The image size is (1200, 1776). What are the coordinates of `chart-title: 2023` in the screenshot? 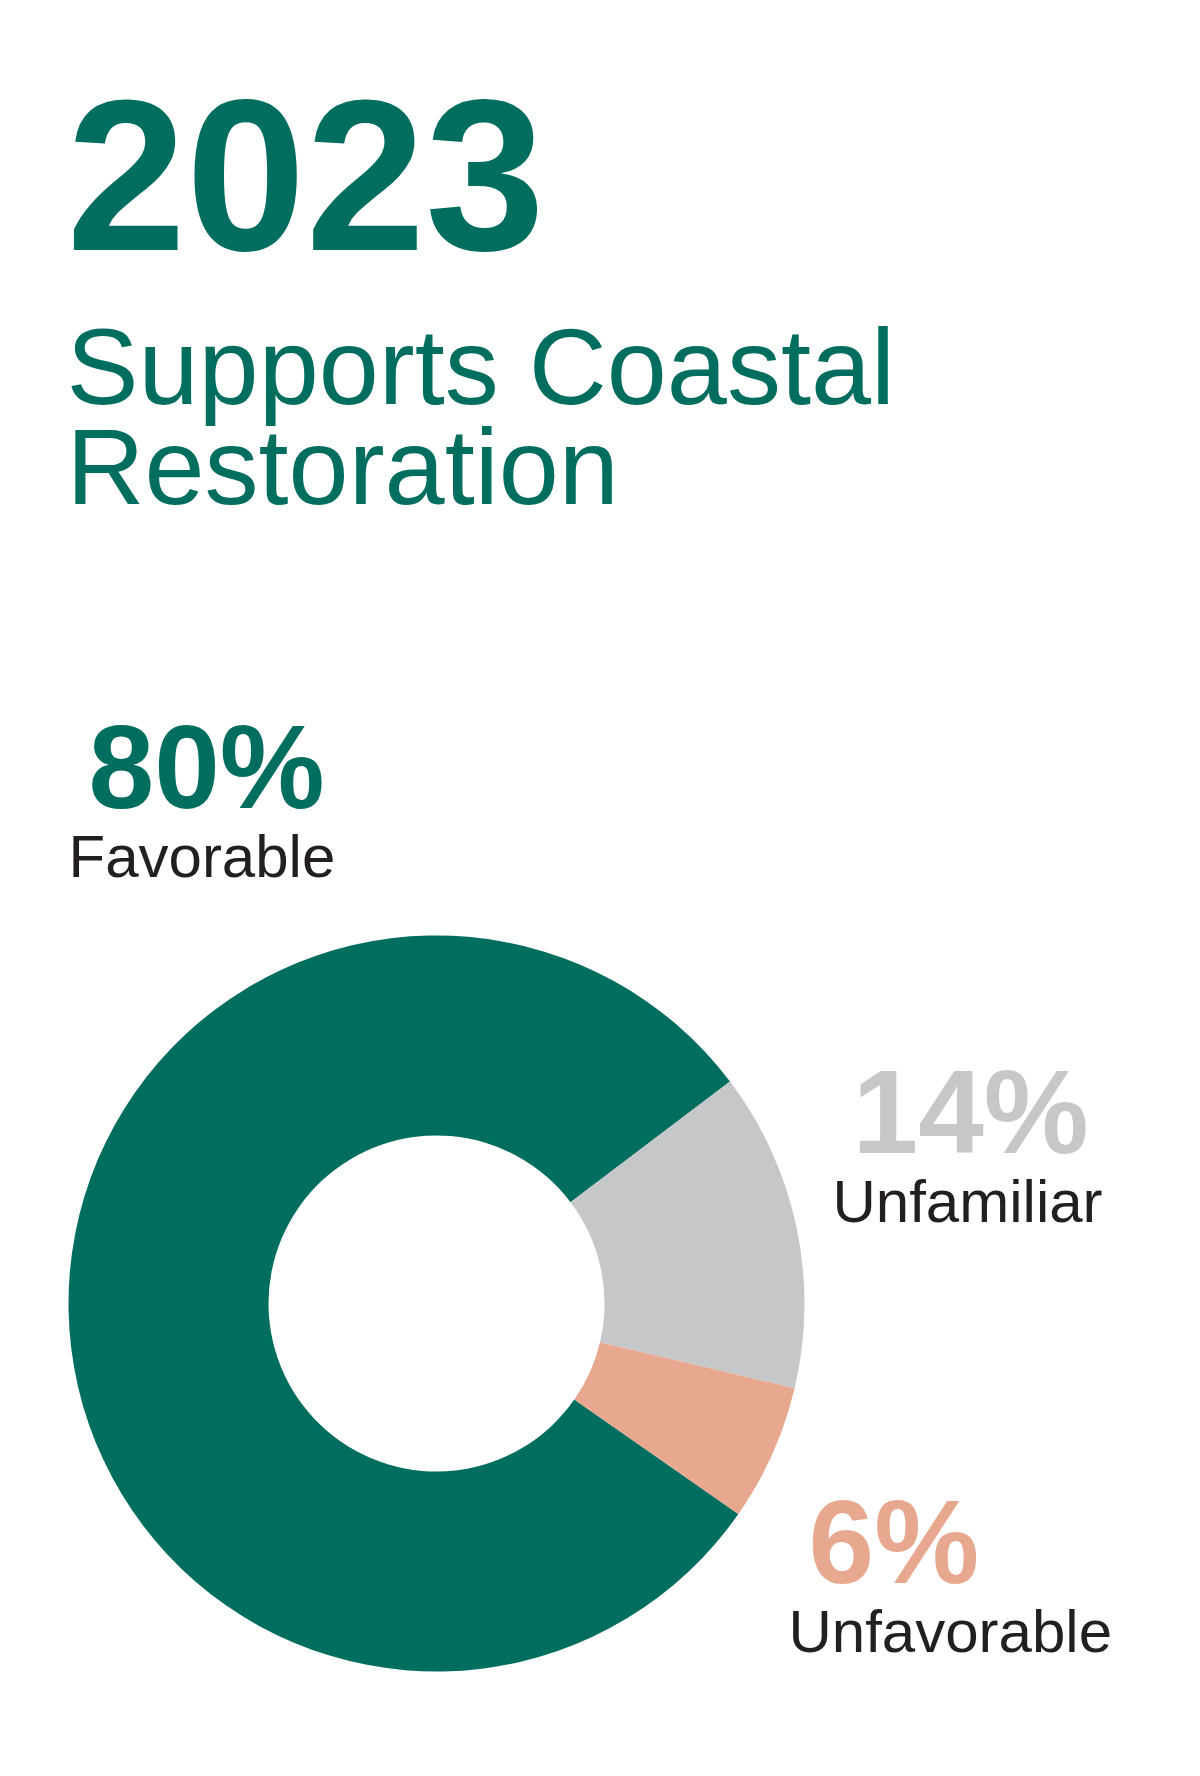 It's located at (305, 175).